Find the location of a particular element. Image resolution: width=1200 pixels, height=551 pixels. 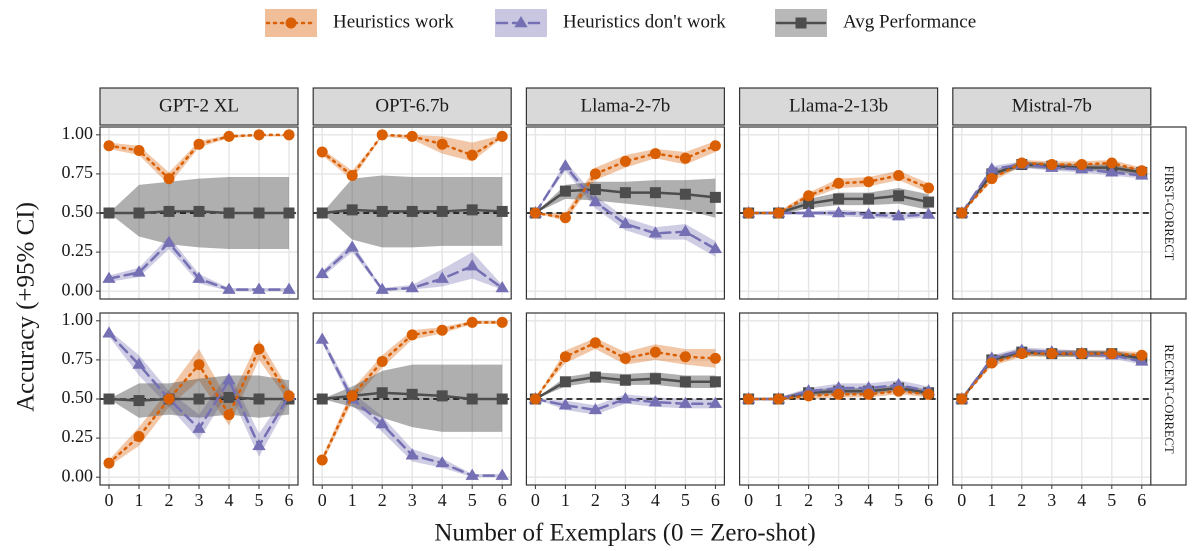

x-tick-label: 0 is located at coordinates (961, 500).